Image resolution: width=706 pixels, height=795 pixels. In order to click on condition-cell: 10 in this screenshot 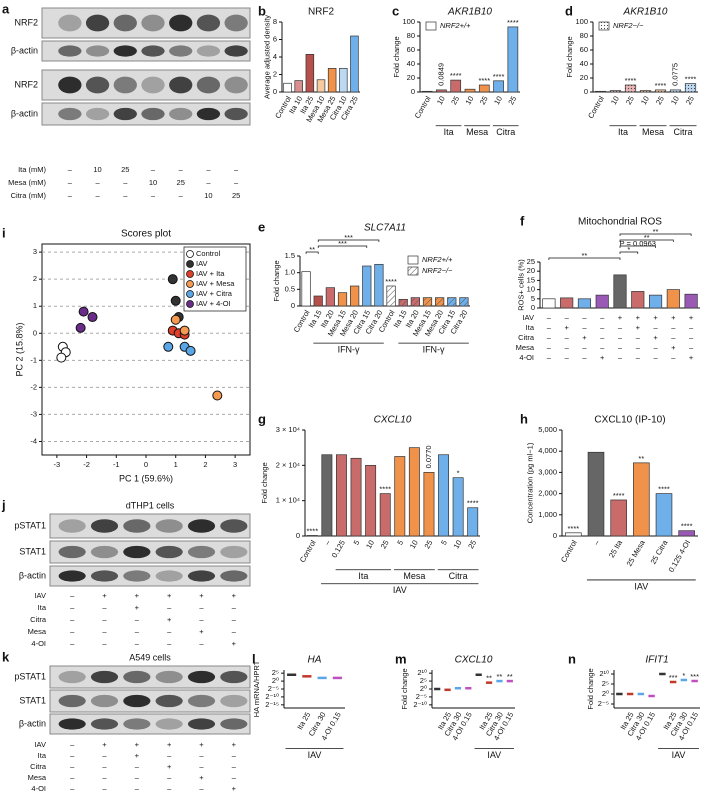, I will do `click(153, 182)`.